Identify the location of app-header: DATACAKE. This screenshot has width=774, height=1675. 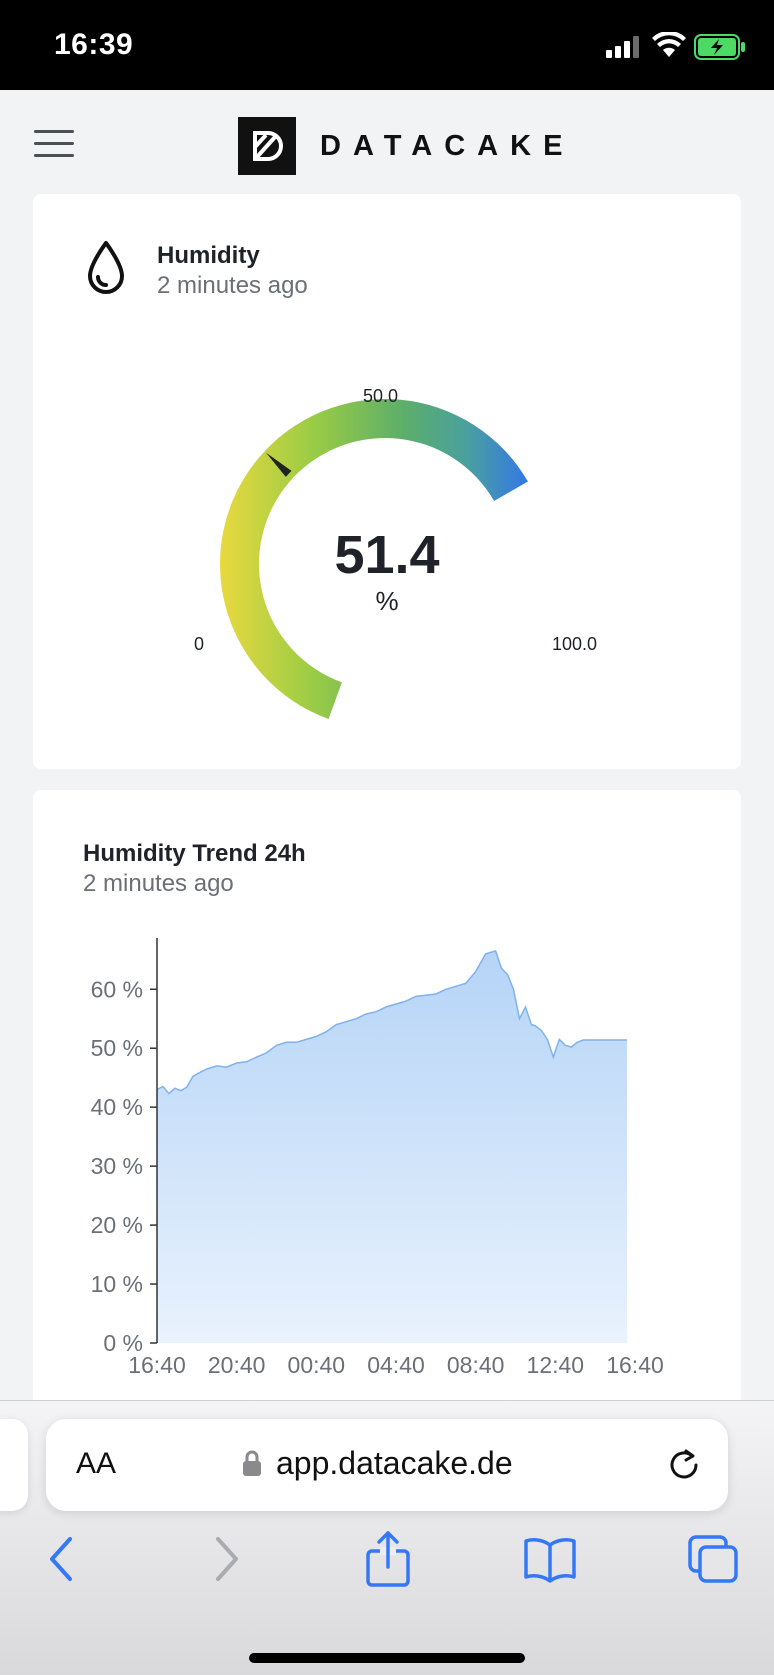
(387, 142).